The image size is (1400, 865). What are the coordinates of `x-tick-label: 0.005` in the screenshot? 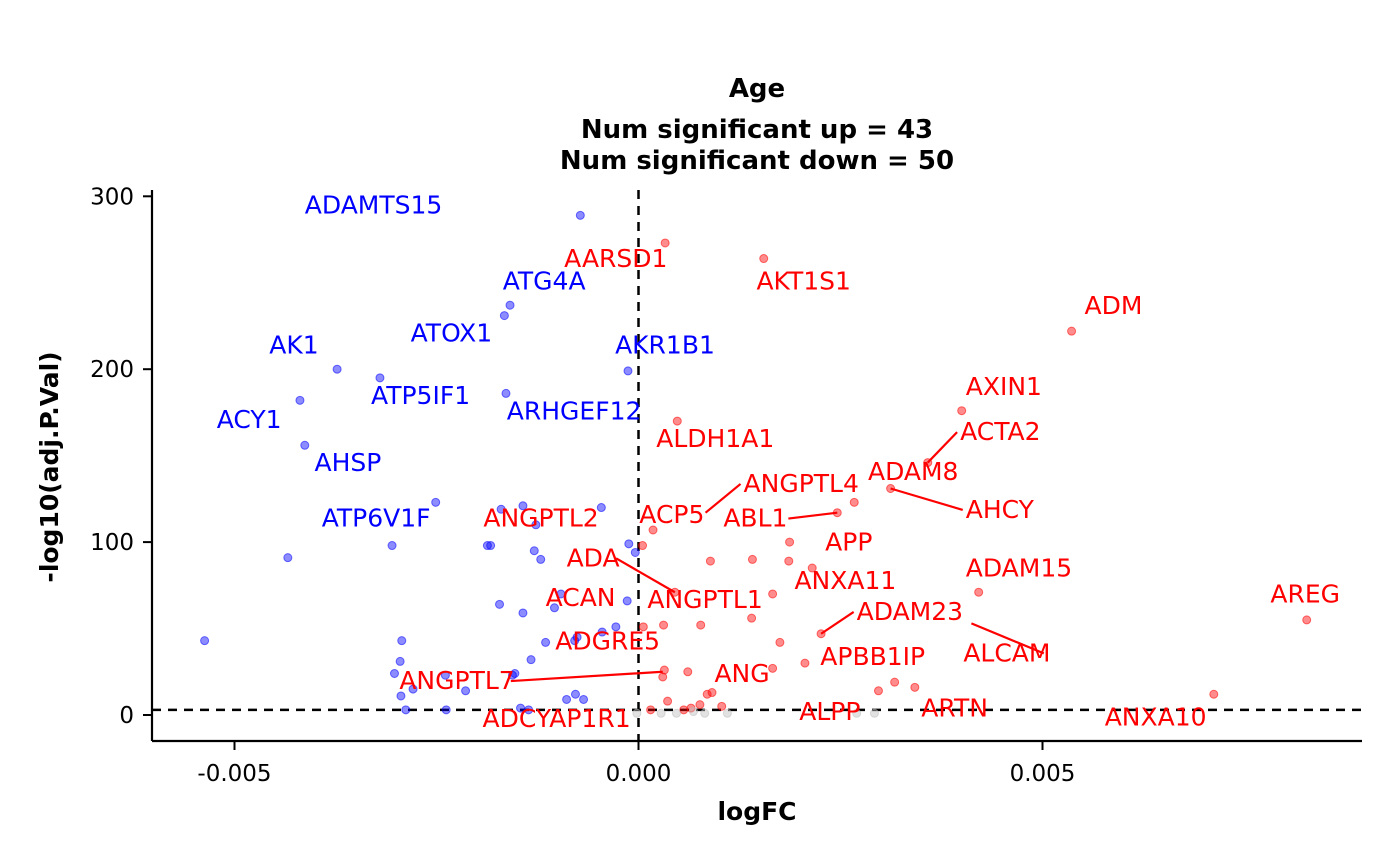 It's located at (1043, 774).